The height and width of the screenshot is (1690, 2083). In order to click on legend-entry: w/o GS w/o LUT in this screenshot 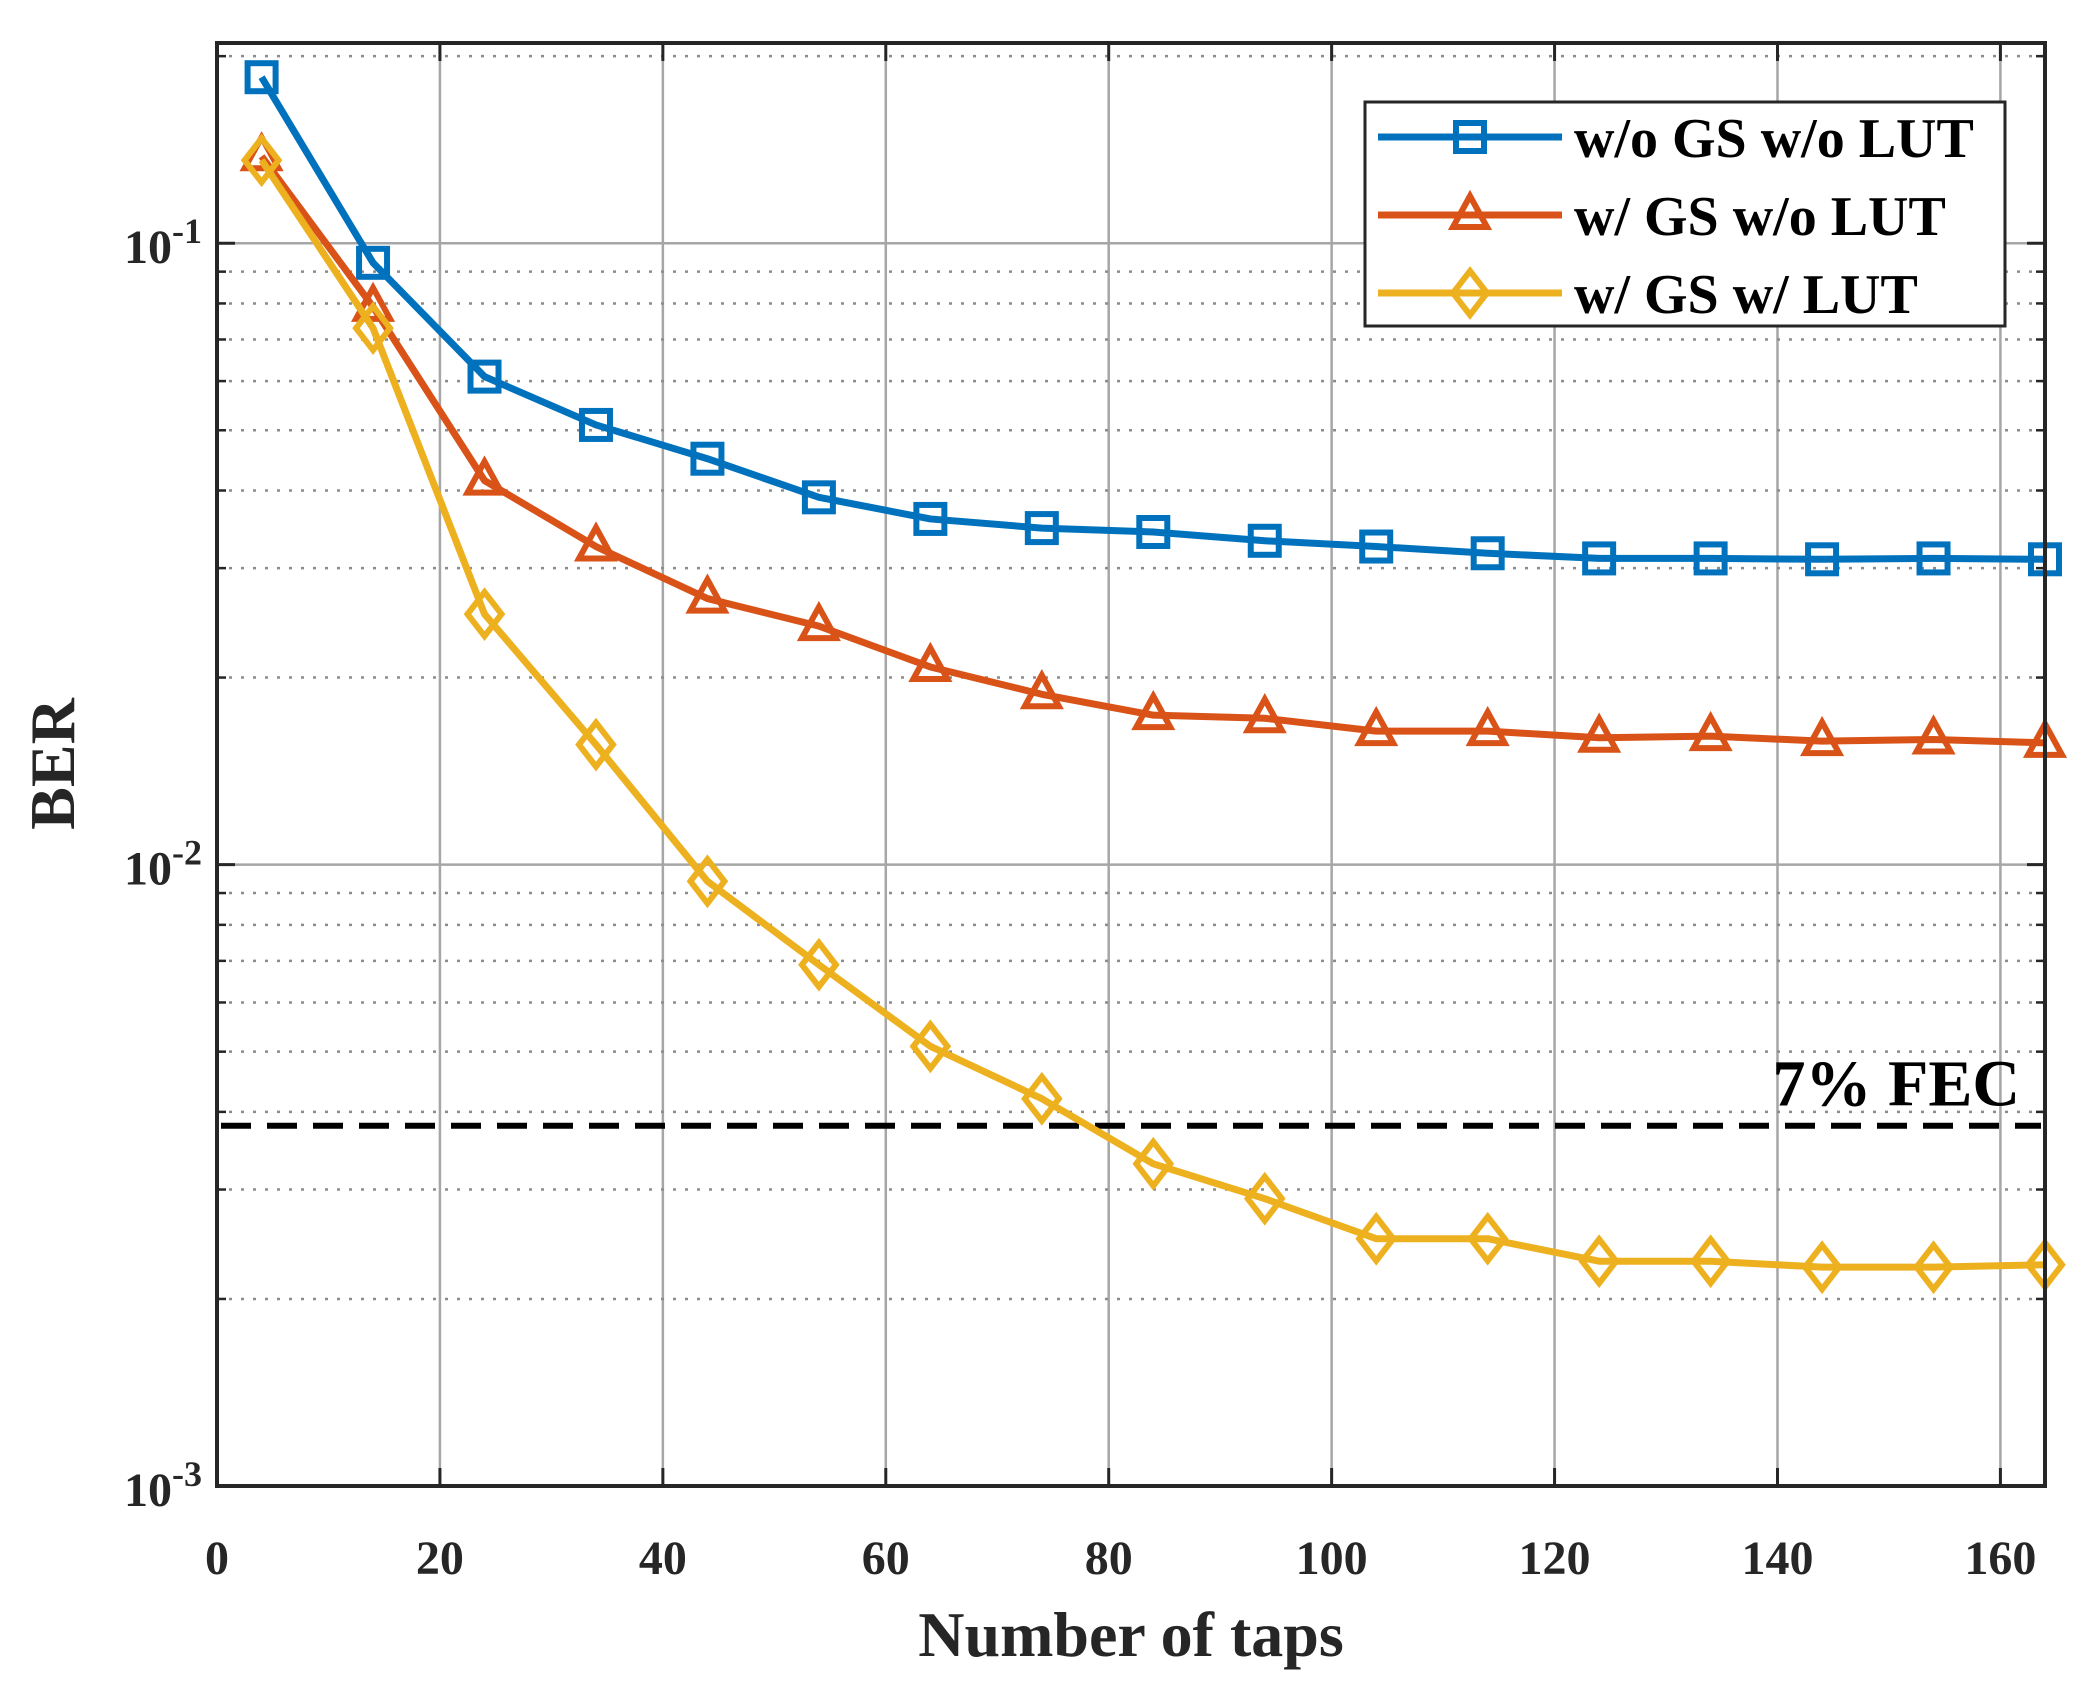, I will do `click(1676, 139)`.